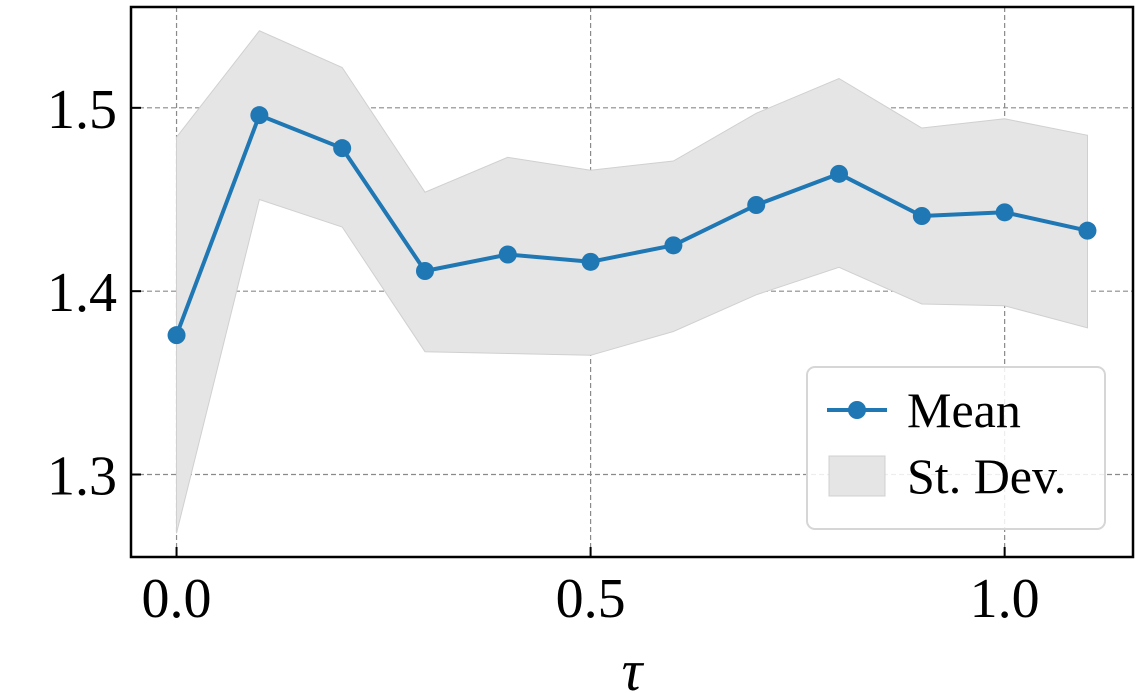 This screenshot has width=1142, height=693. I want to click on y-tick-label: 1.5, so click(82, 110).